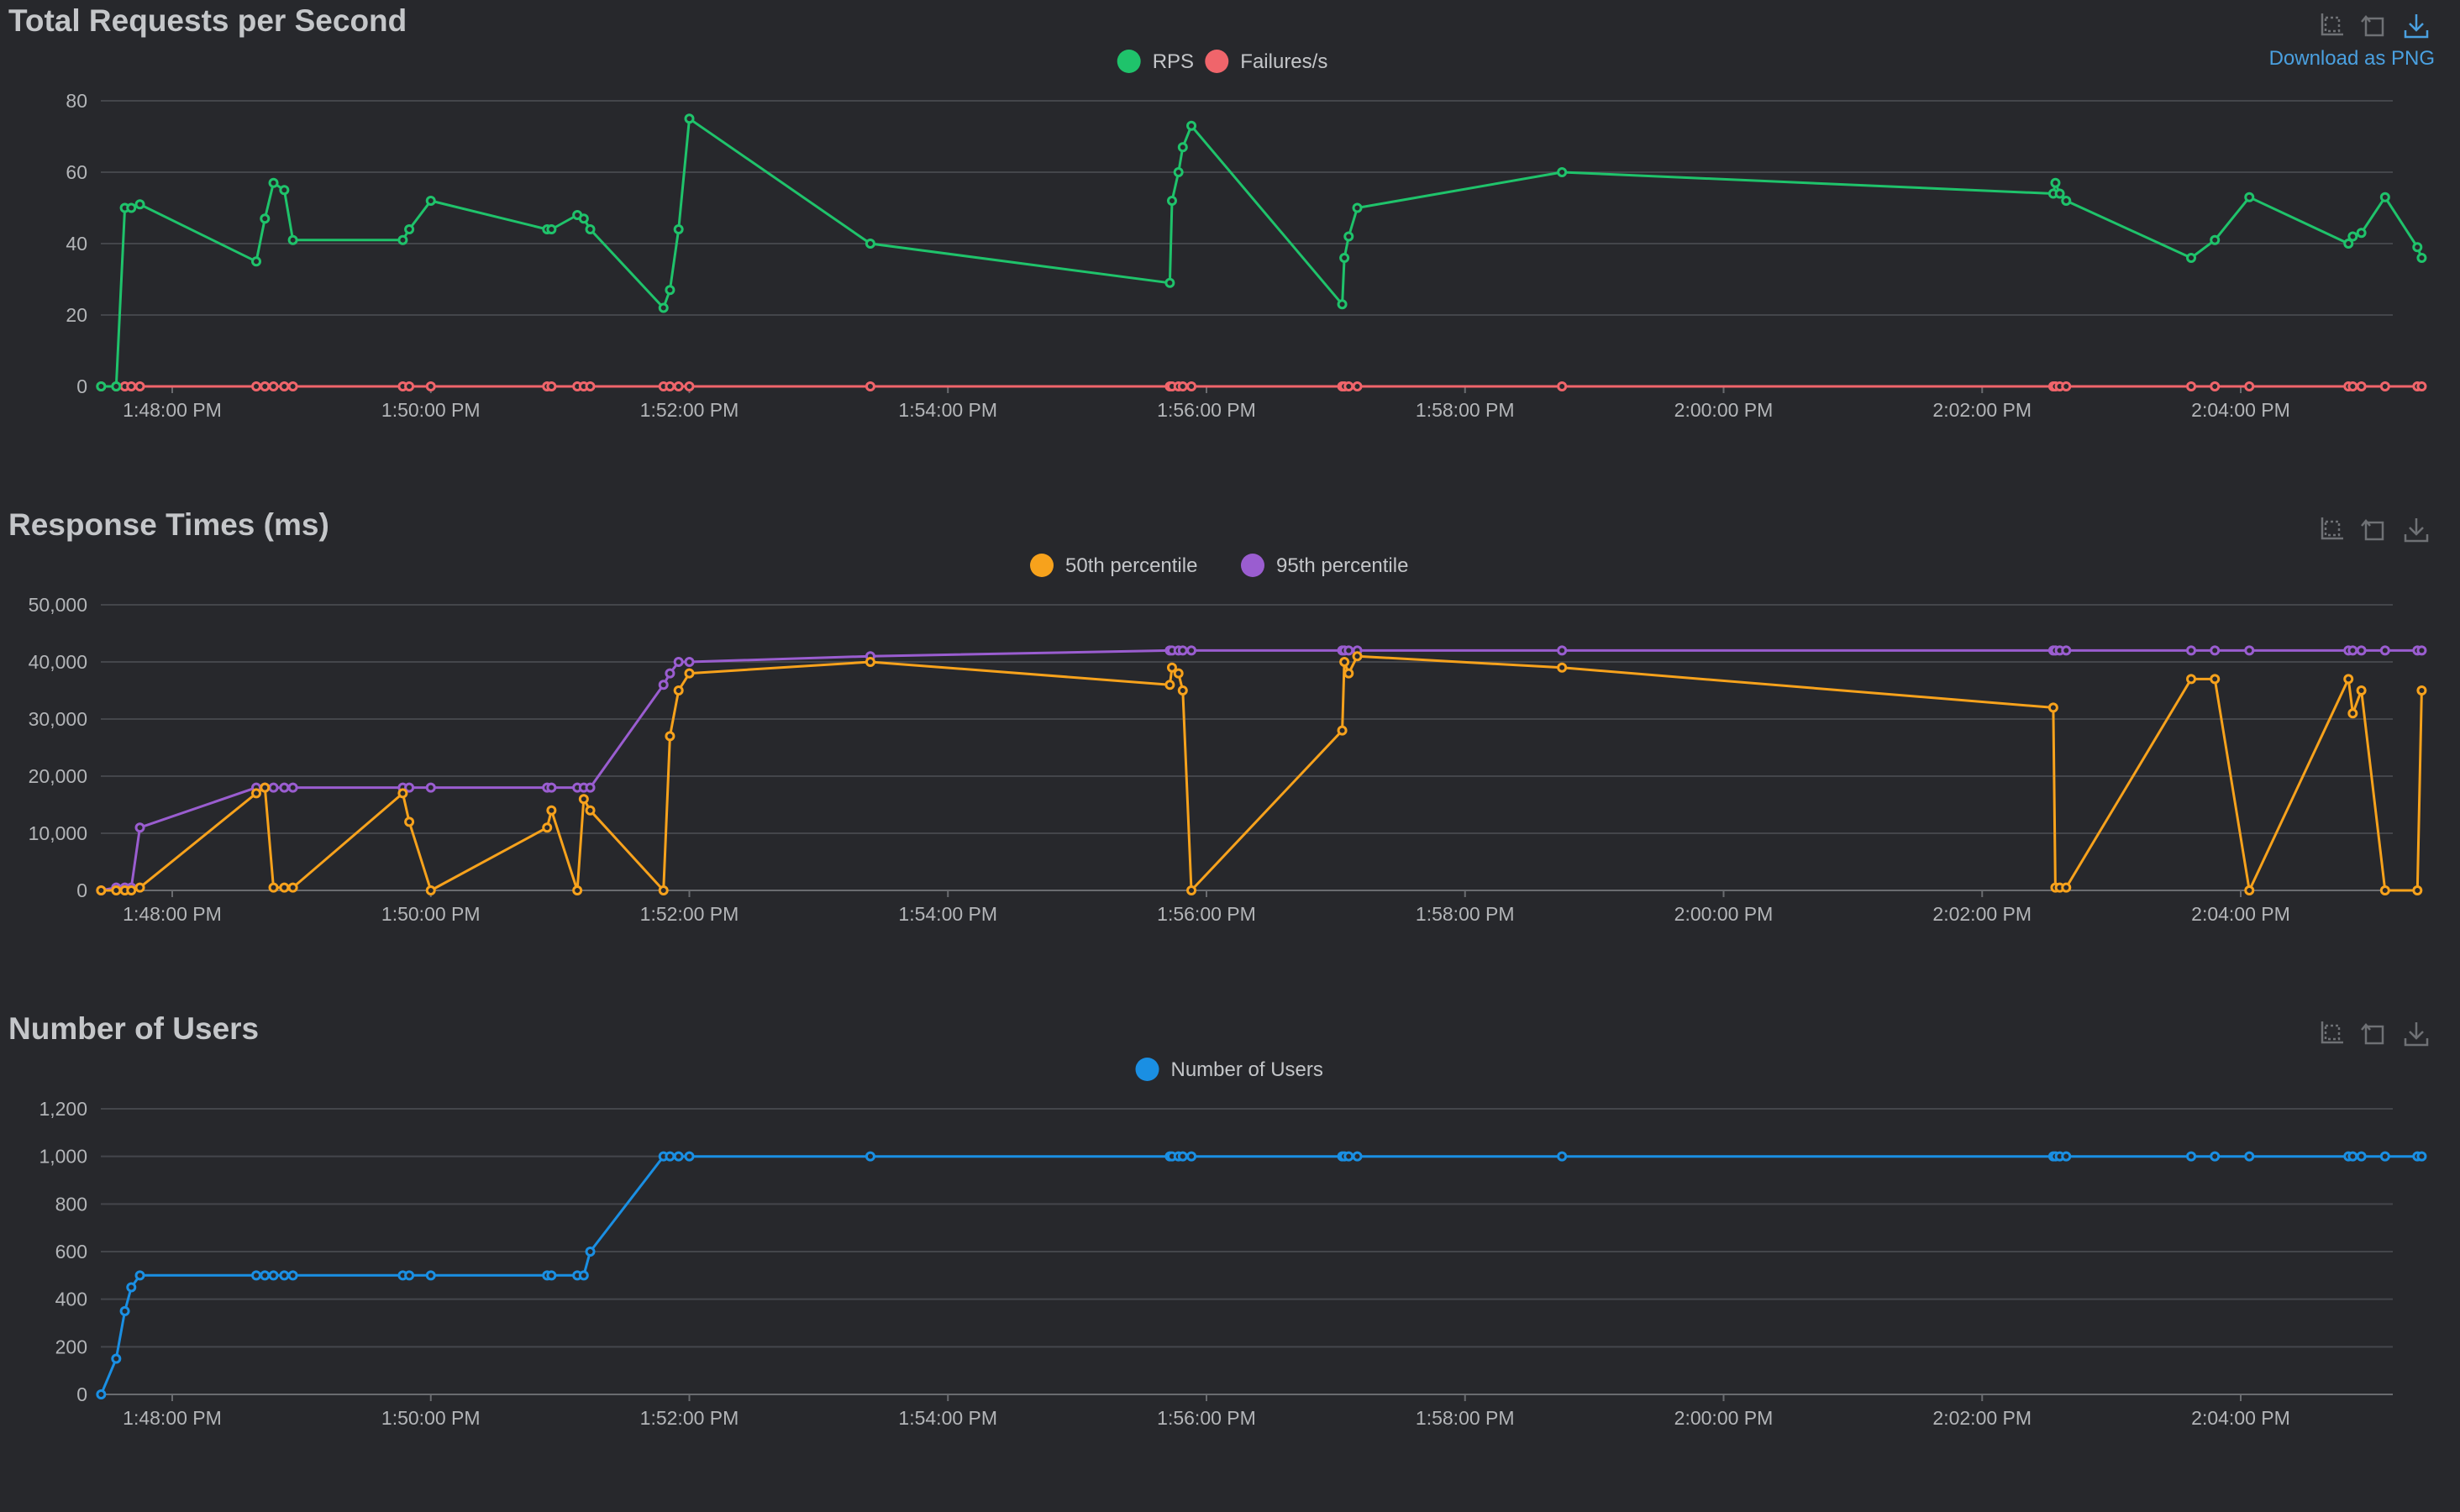 The height and width of the screenshot is (1512, 2460). What do you see at coordinates (1131, 565) in the screenshot?
I see `legend-label: 50th percentile` at bounding box center [1131, 565].